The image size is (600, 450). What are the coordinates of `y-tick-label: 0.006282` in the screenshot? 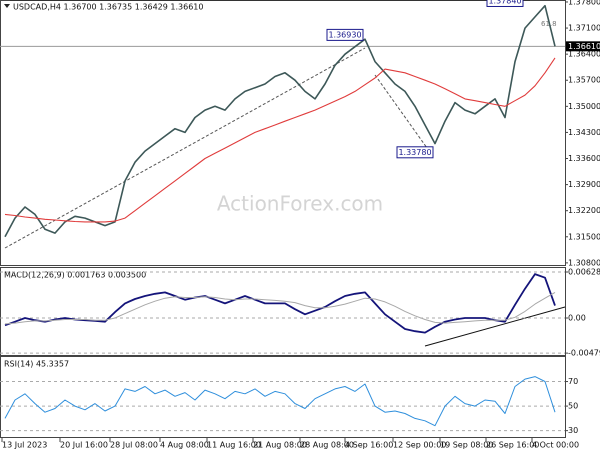 It's located at (584, 272).